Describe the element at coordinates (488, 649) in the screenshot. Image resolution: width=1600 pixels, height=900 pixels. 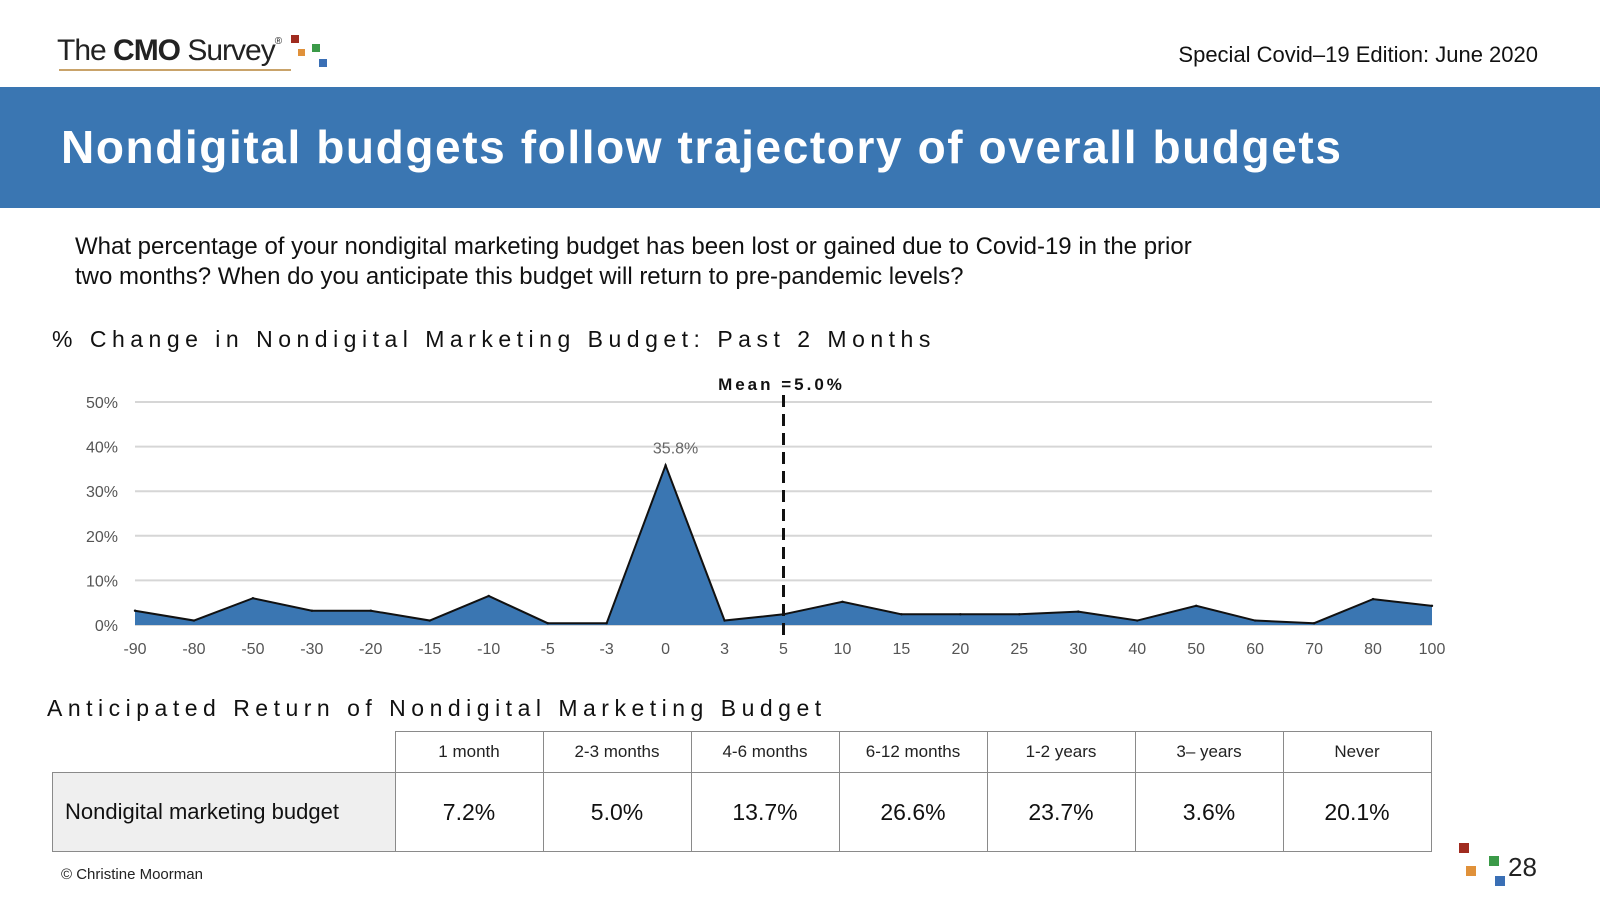
I see `x-tick-label: -10` at that location.